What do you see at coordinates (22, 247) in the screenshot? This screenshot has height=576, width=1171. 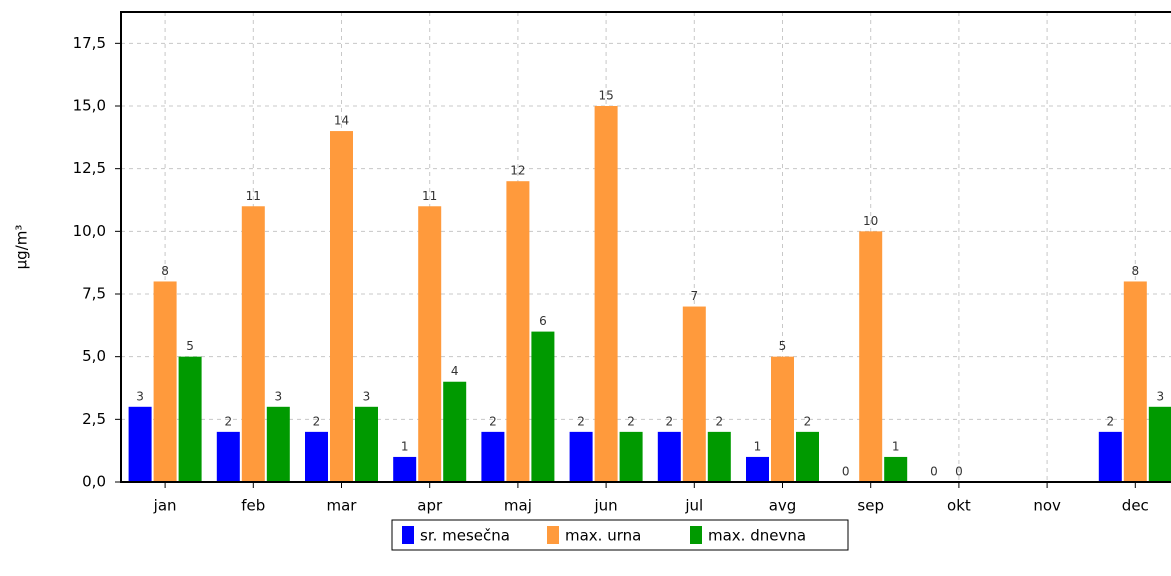 I see `y-axis-title: µg/m³` at bounding box center [22, 247].